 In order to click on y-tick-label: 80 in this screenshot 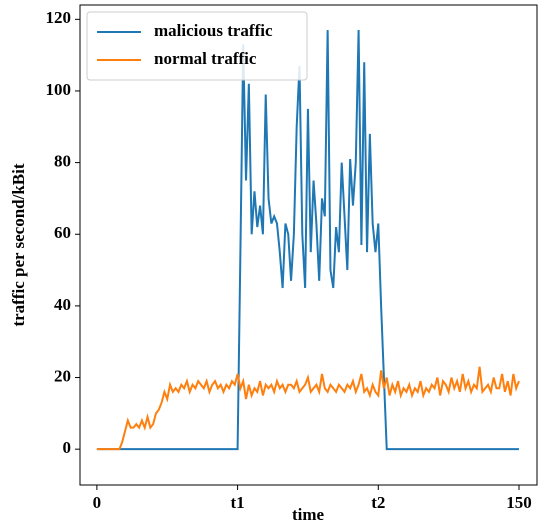, I will do `click(62, 161)`.